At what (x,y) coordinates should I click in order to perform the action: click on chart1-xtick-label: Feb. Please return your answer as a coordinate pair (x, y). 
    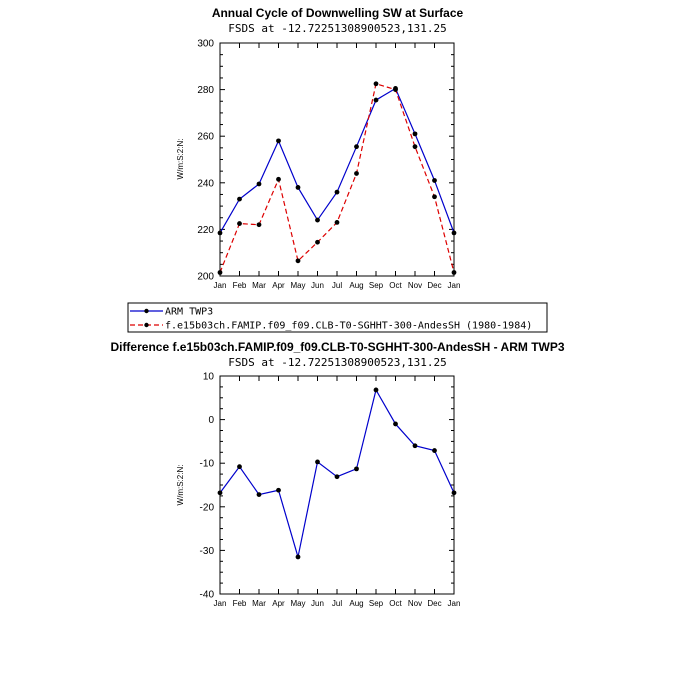
    Looking at the image, I should click on (240, 285).